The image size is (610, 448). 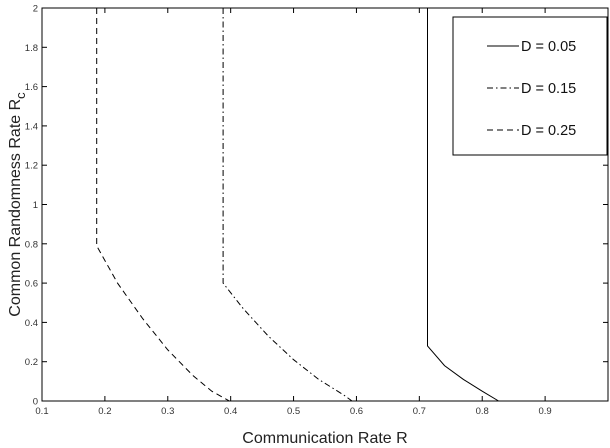 What do you see at coordinates (35, 402) in the screenshot?
I see `y-tick-label: 0` at bounding box center [35, 402].